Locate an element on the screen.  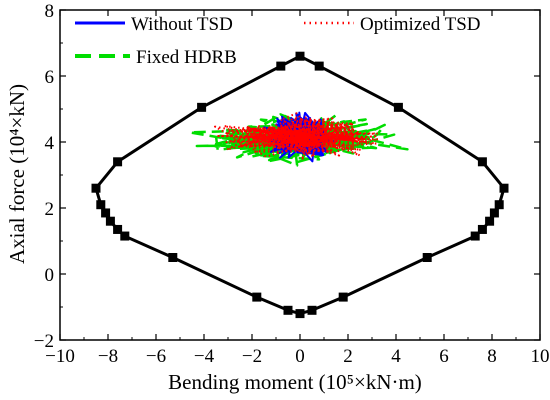
y-tick-label: 2 is located at coordinates (50, 209).